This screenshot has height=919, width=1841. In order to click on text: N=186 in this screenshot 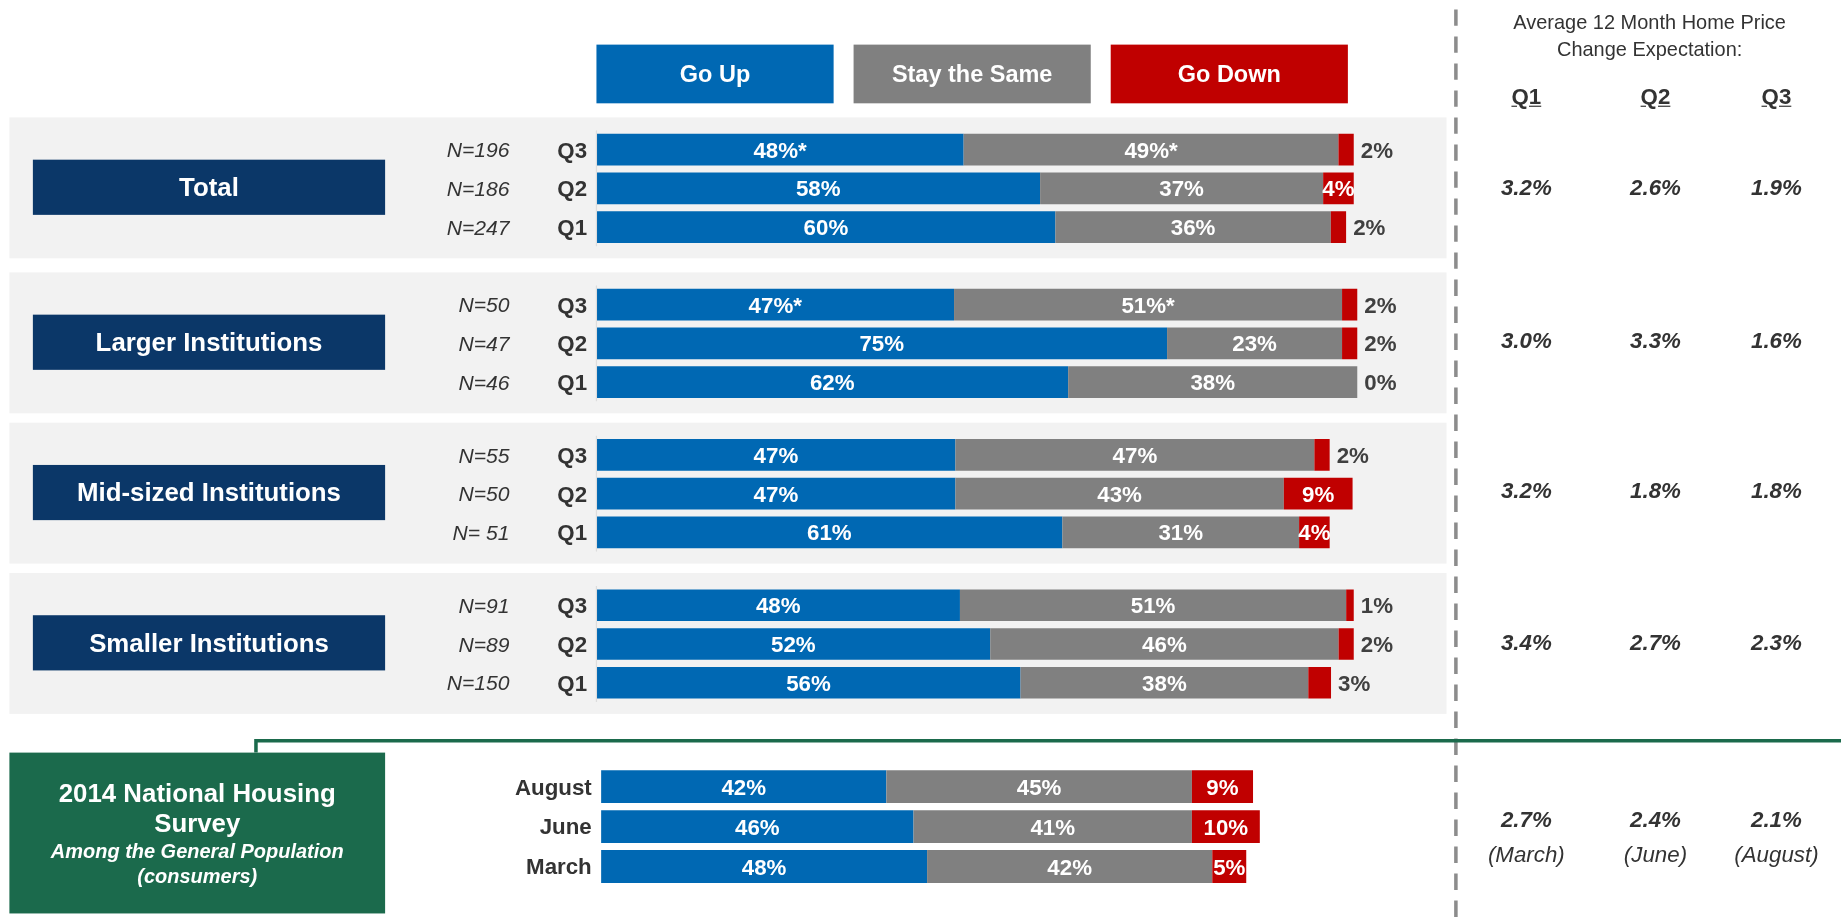, I will do `click(478, 189)`.